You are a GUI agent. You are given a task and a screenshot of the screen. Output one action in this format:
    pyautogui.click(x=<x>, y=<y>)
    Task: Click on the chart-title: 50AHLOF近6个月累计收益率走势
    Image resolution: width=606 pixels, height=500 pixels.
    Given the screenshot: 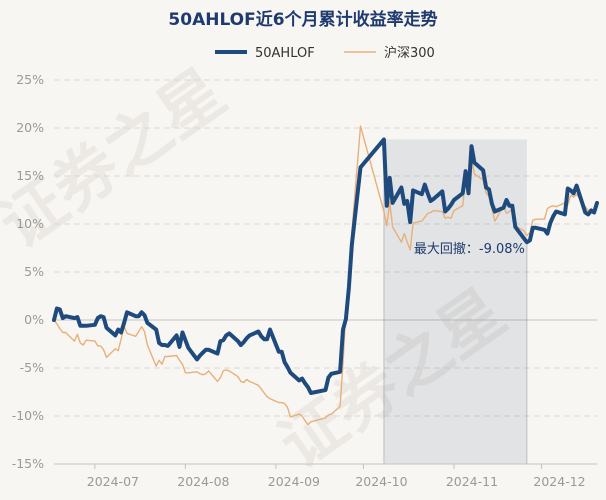 What is the action you would take?
    pyautogui.click(x=302, y=19)
    